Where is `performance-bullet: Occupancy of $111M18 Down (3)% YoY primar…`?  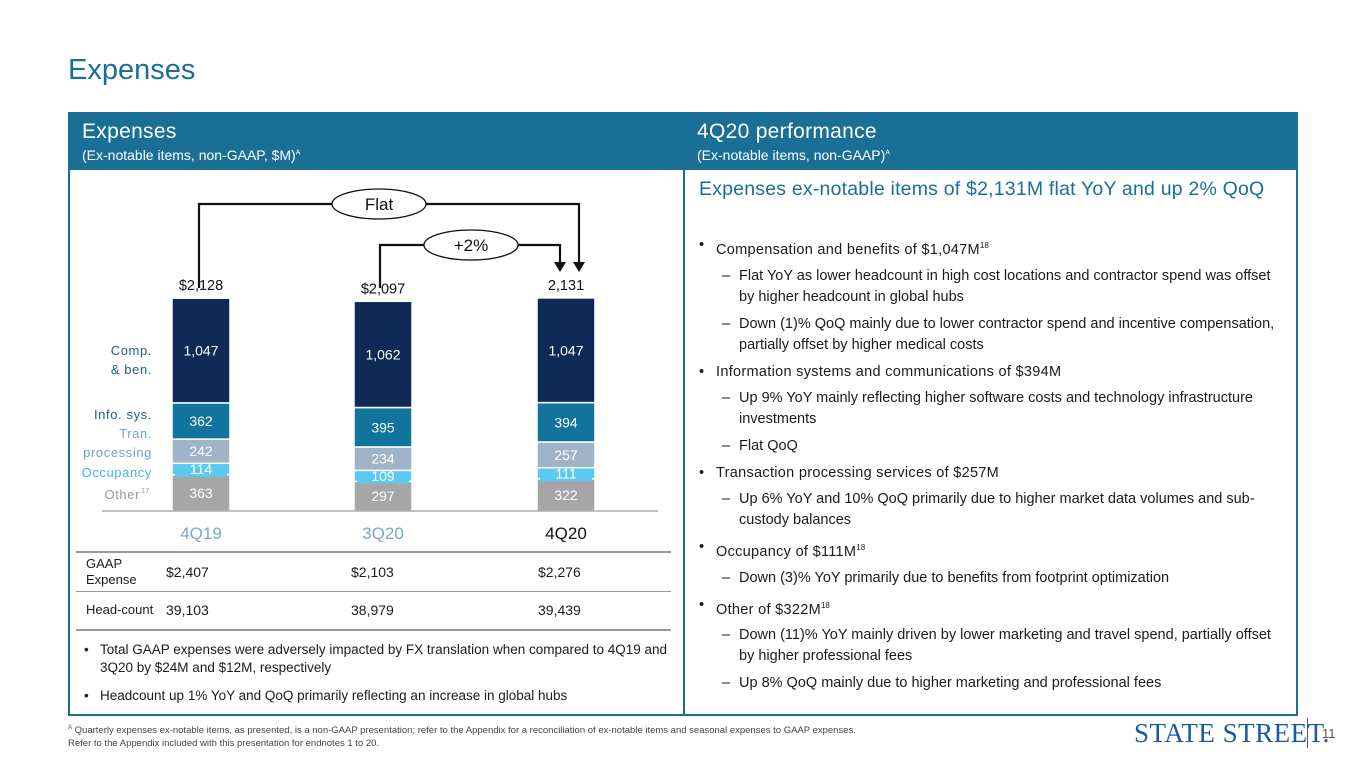
performance-bullet: Occupancy of $111M18 Down (3)% YoY primar… is located at coordinates (994, 563).